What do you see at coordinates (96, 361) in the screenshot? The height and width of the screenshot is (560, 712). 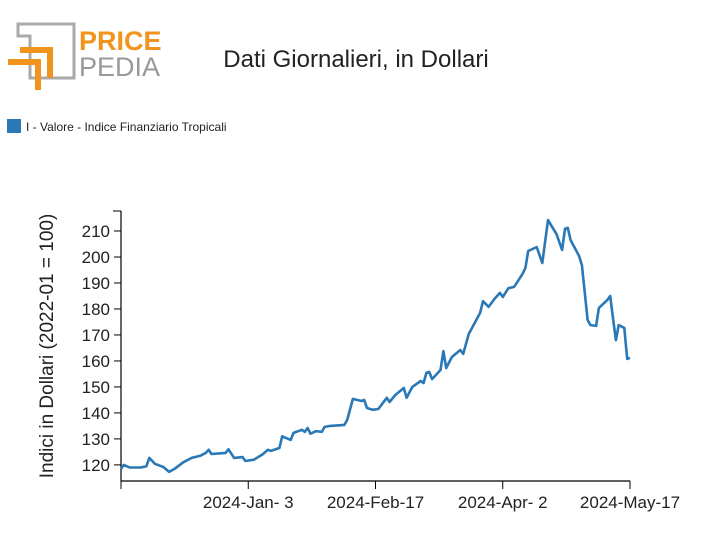 I see `y-tick-label: 160` at bounding box center [96, 361].